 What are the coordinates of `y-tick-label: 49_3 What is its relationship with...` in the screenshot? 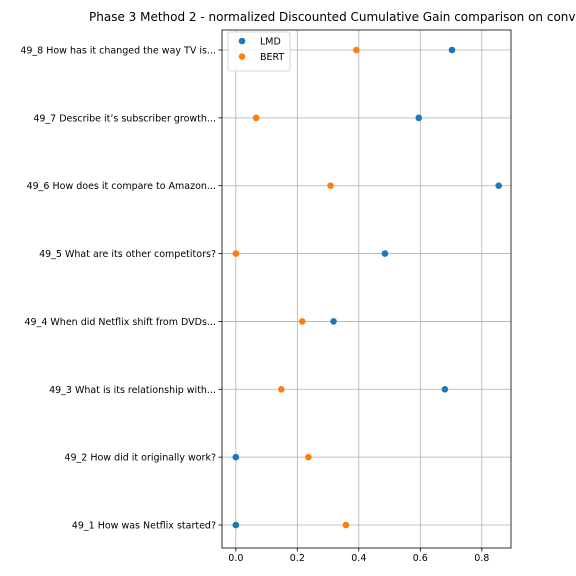 It's located at (132, 390).